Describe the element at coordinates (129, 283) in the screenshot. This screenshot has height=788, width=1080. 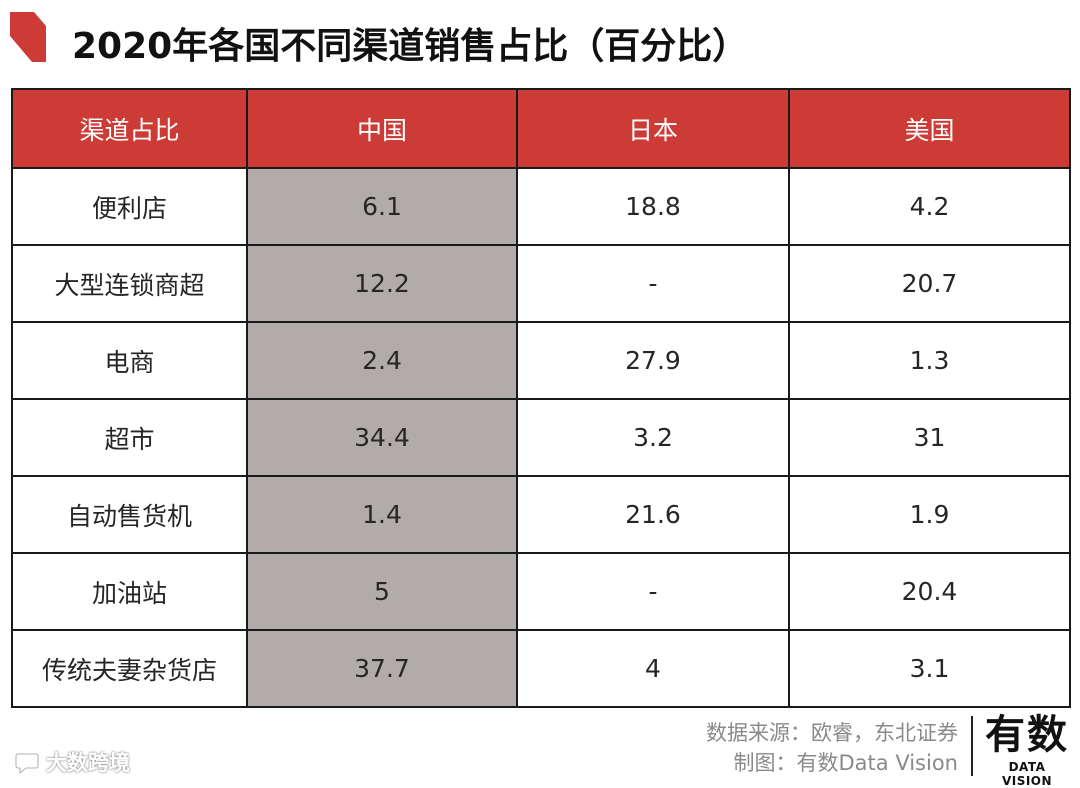
I see `row-label-cell: 大型连锁商超` at that location.